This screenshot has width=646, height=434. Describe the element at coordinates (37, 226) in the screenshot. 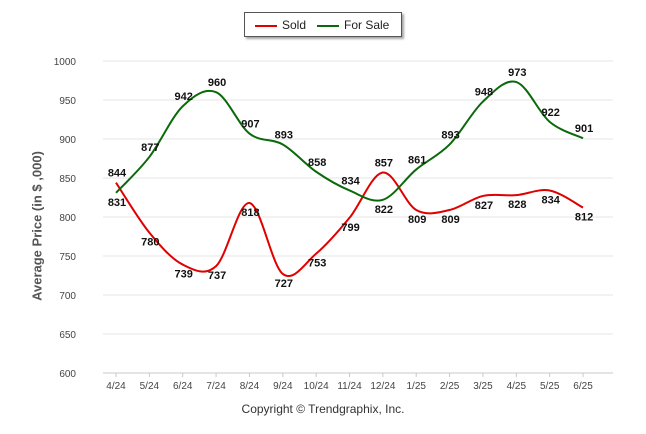

I see `y-axis-label: Average Price (in $ ,000)` at that location.